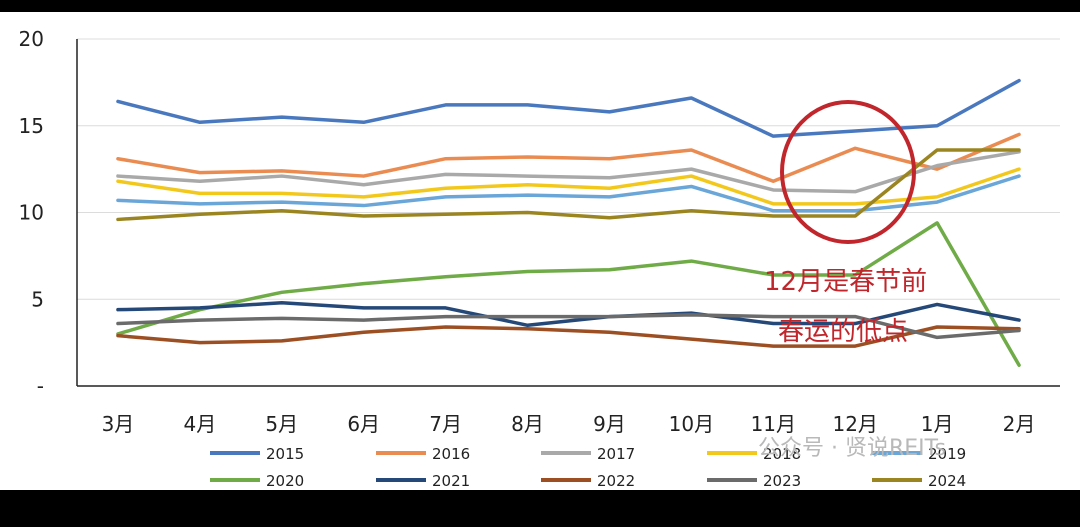 Image resolution: width=1080 pixels, height=527 pixels. I want to click on december-highlight: 12月是春节前 春运的低点, so click(845, 223).